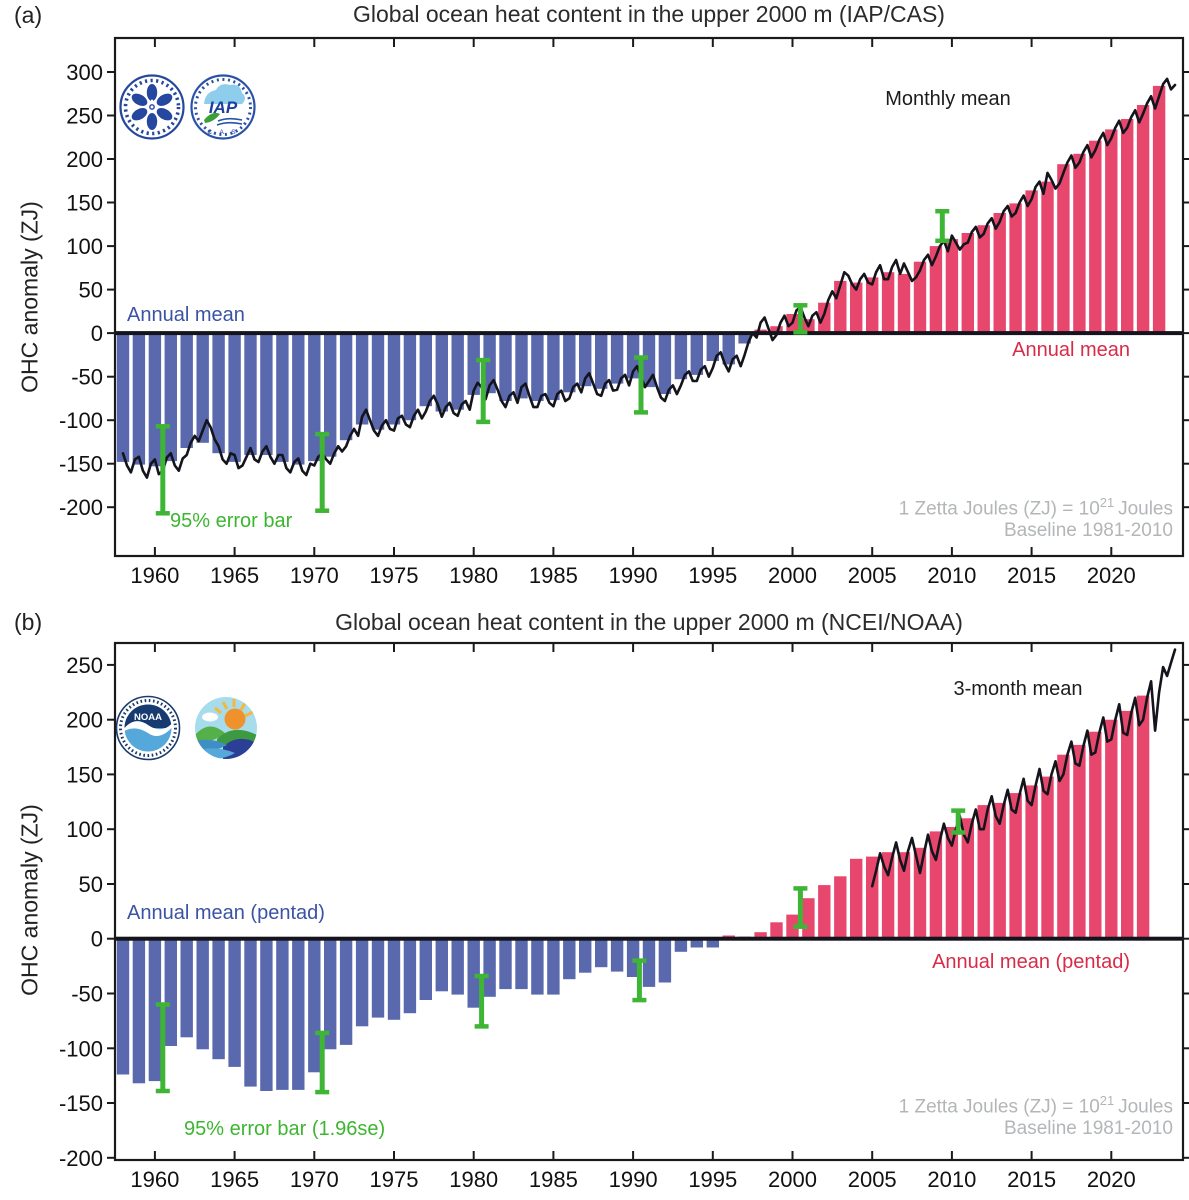 This screenshot has width=1189, height=1200. Describe the element at coordinates (639, 980) in the screenshot. I see `error-bar-1990` at that location.